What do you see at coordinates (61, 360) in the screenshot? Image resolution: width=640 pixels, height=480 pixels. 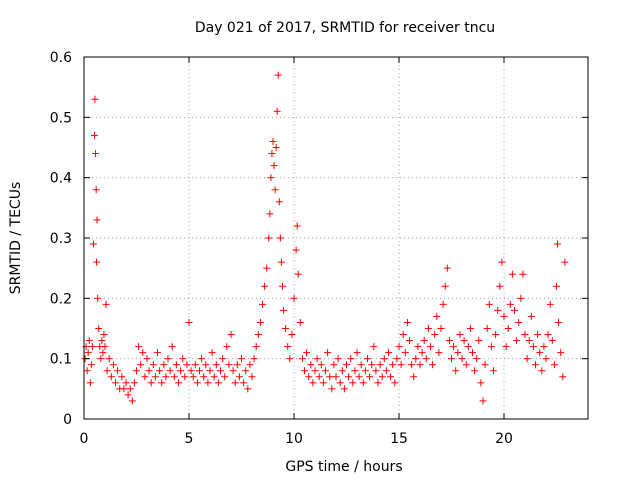 I see `y-tick-label: 0.1` at bounding box center [61, 360].